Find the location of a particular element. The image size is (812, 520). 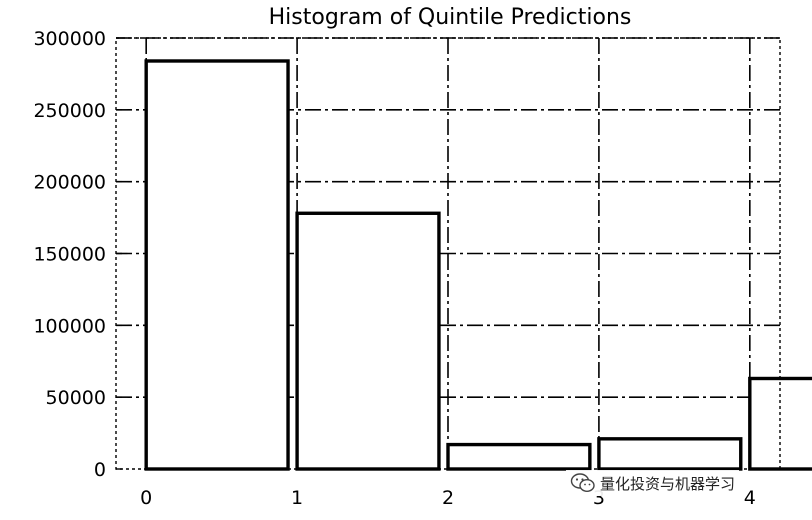

watermark-text: 量化投资与机器学习 is located at coordinates (668, 483).